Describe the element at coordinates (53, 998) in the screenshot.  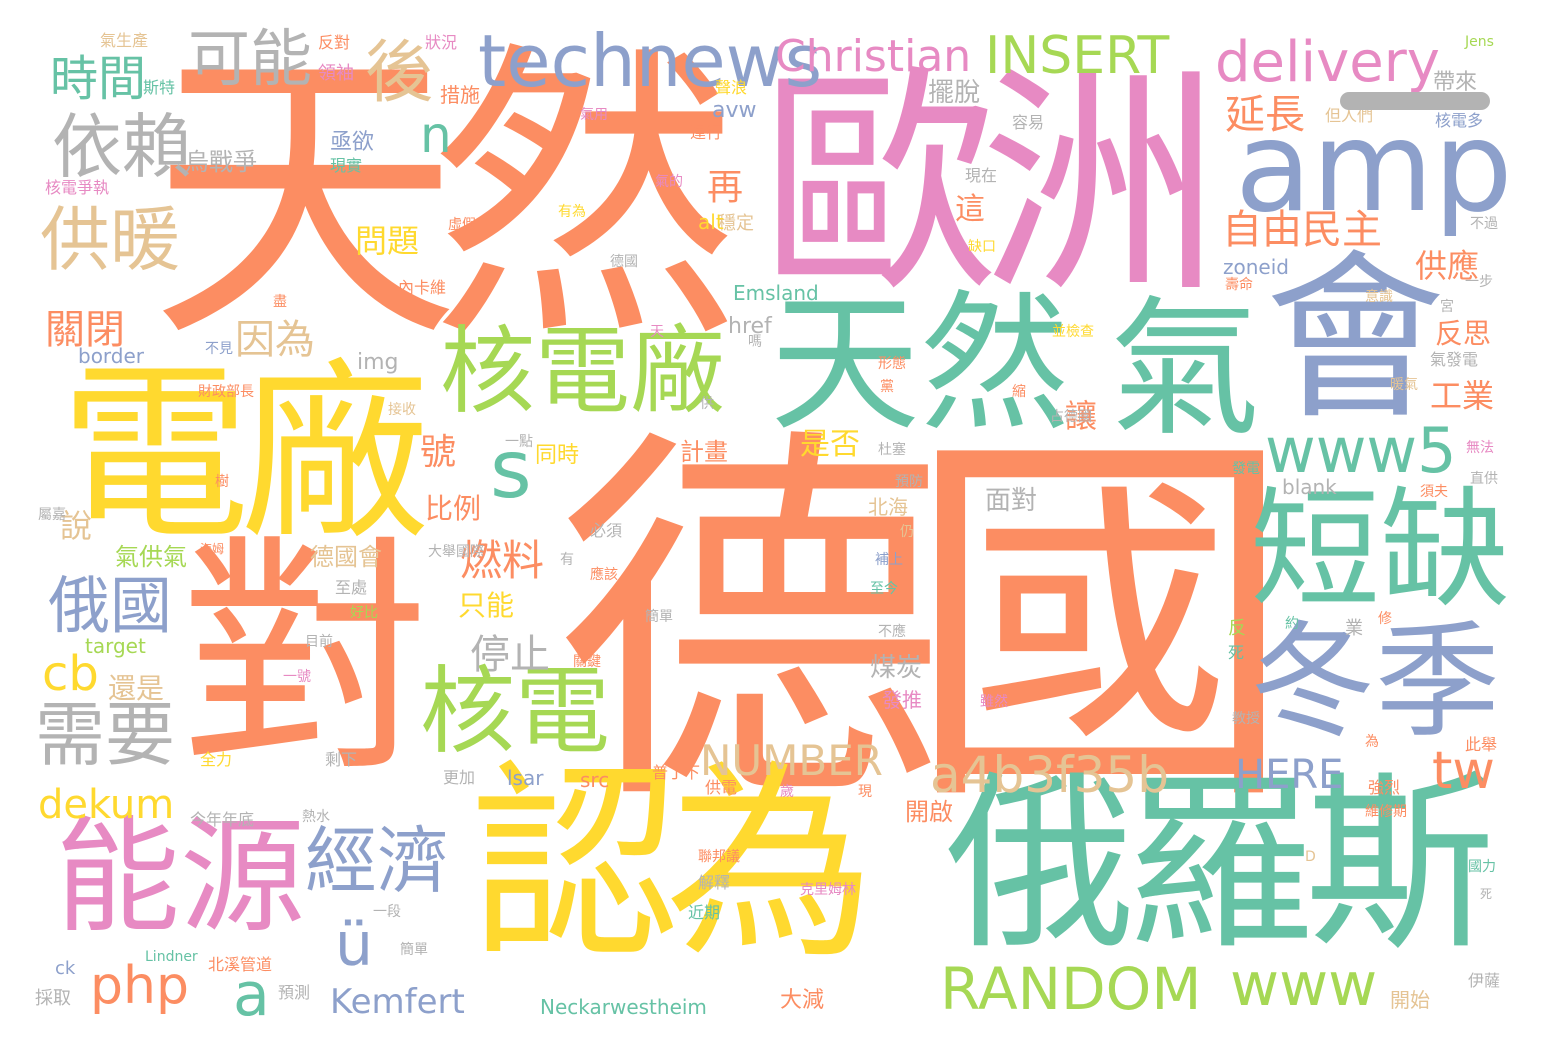
I see `word-caiqu: 採取` at that location.